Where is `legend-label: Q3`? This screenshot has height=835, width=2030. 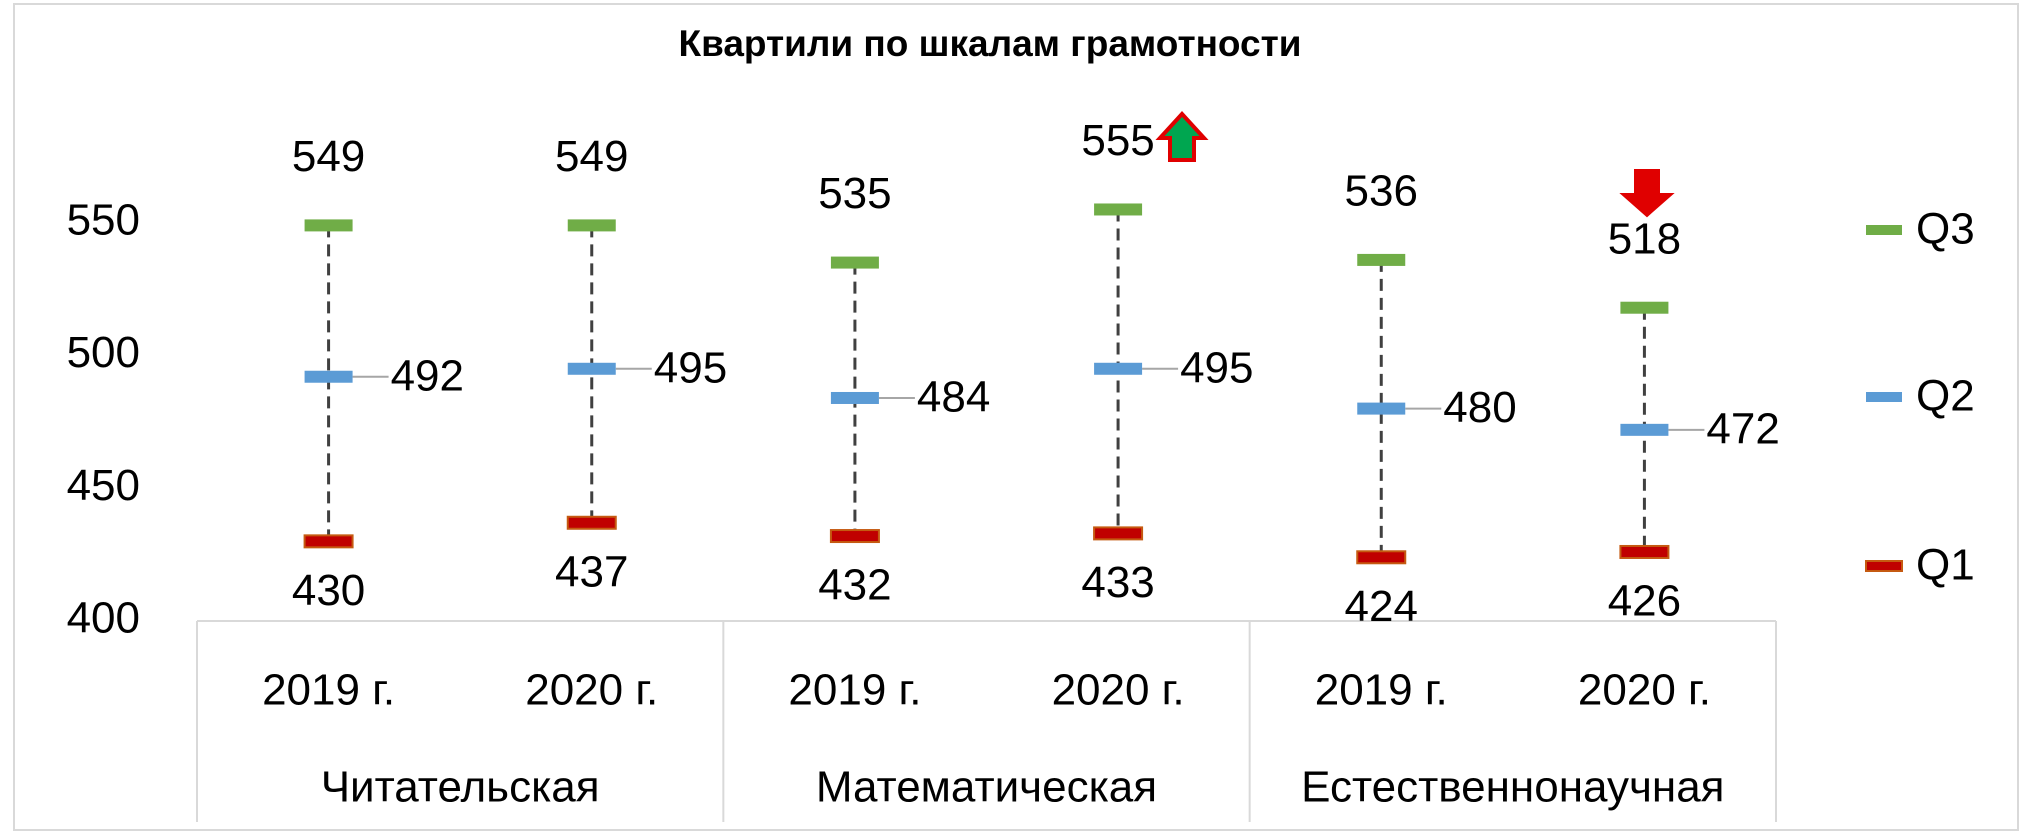 legend-label: Q3 is located at coordinates (1945, 229).